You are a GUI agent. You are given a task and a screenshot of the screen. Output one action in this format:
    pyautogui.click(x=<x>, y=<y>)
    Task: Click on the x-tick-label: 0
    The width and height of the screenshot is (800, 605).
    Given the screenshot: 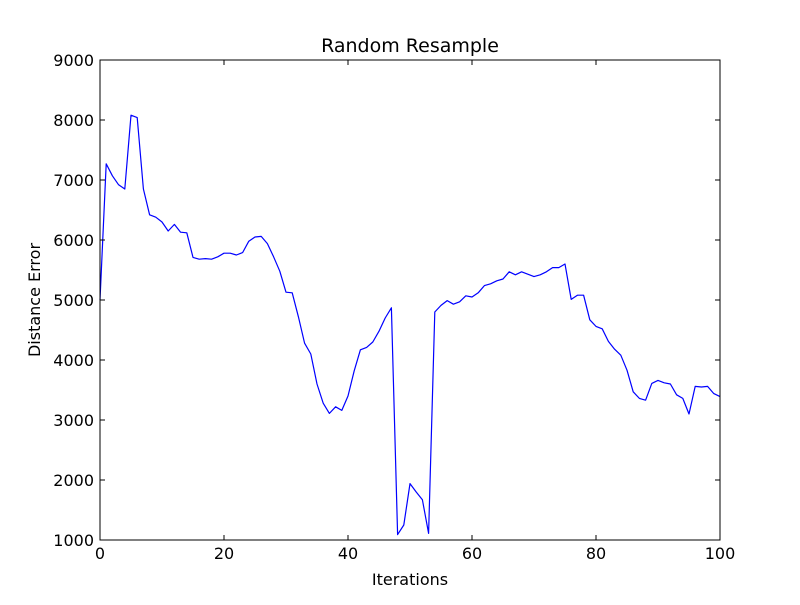 What is the action you would take?
    pyautogui.click(x=100, y=553)
    